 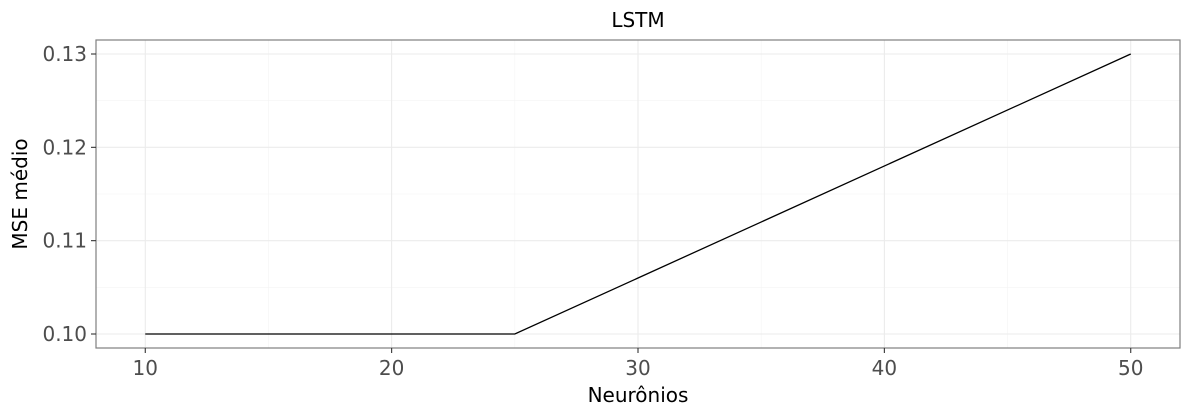 I want to click on x-tick-label: 30, so click(x=637, y=368).